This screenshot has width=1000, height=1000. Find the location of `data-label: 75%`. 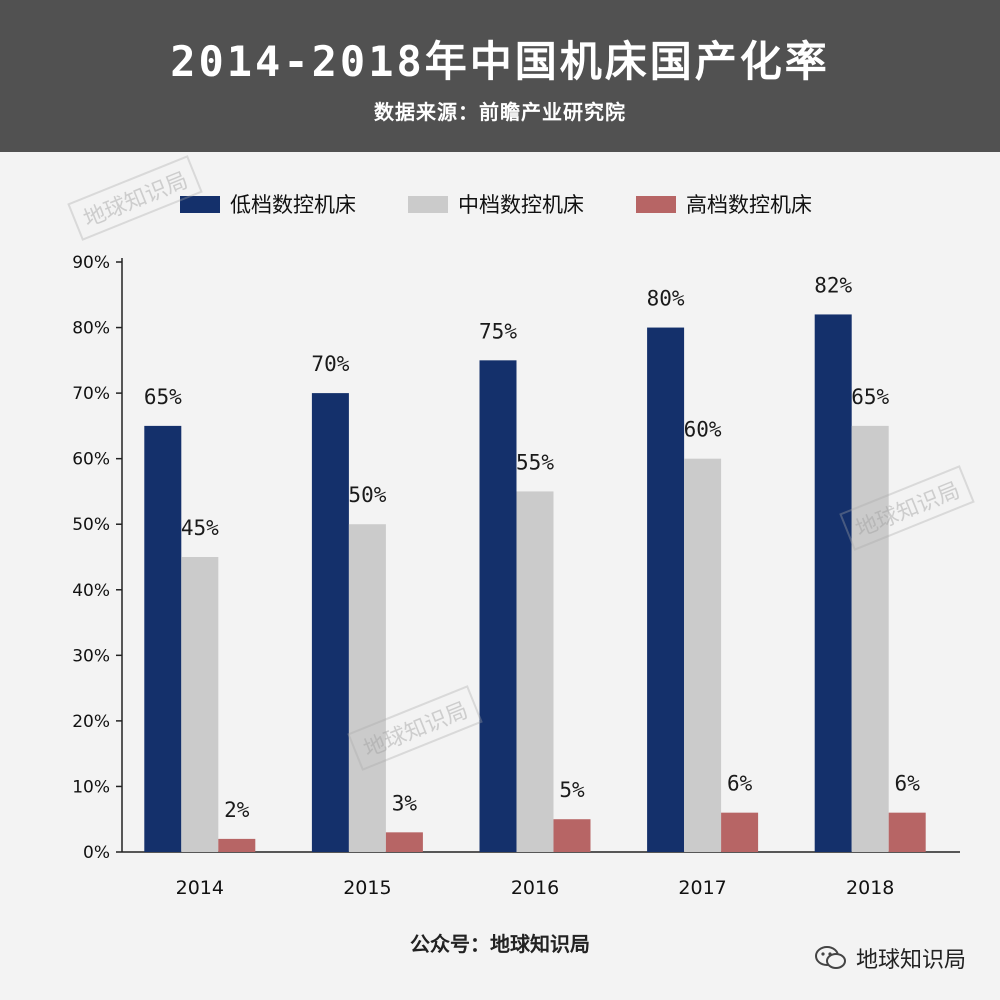

data-label: 75% is located at coordinates (498, 331).